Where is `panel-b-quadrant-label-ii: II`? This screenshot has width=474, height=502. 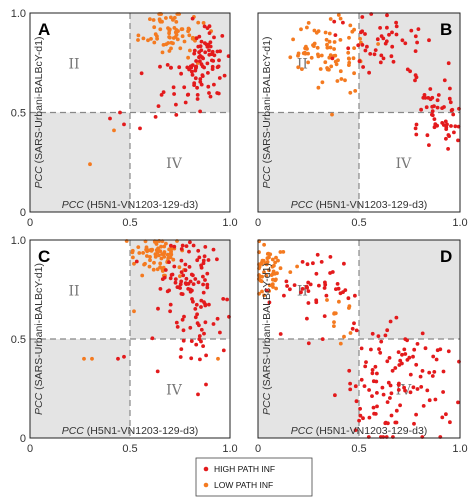 panel-b-quadrant-label-ii: II is located at coordinates (302, 65).